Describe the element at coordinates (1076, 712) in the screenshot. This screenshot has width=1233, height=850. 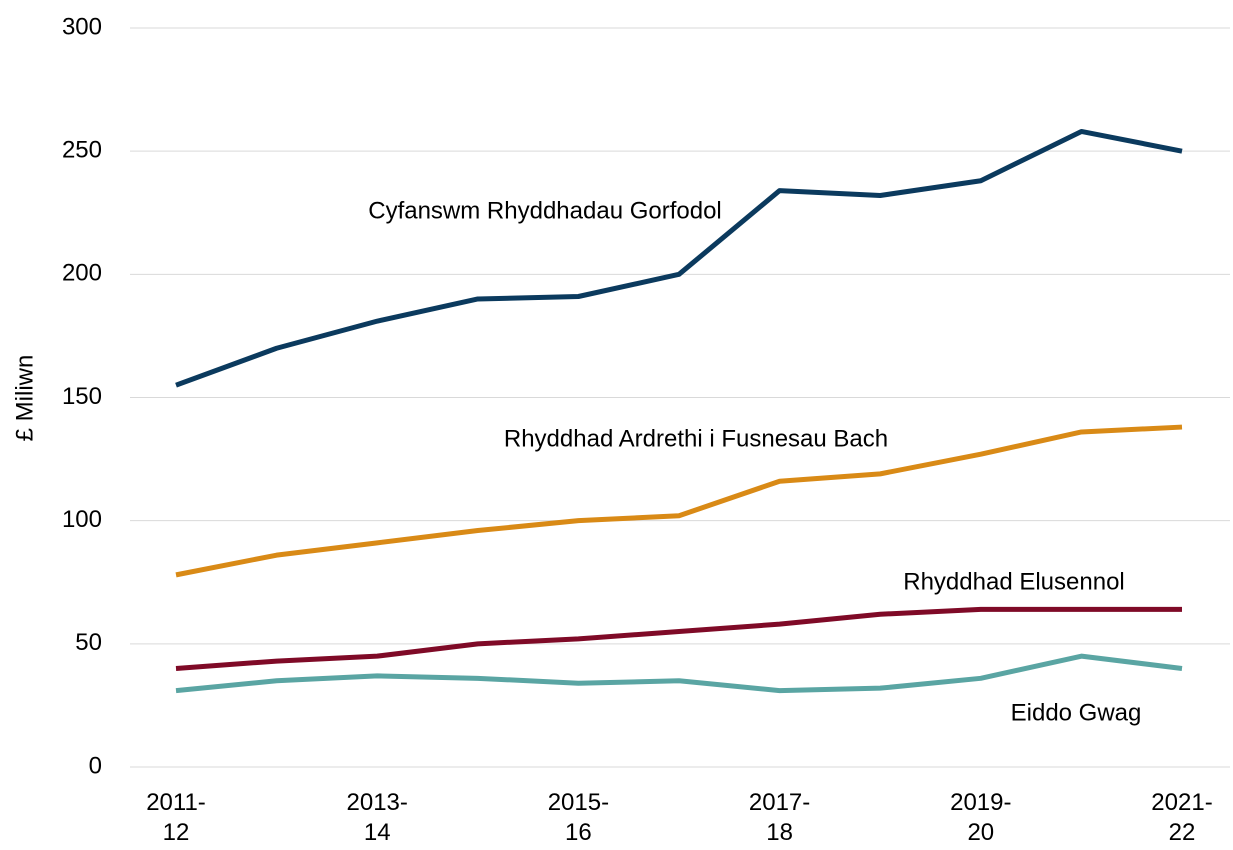
I see `series-label: Eiddo Gwag` at that location.